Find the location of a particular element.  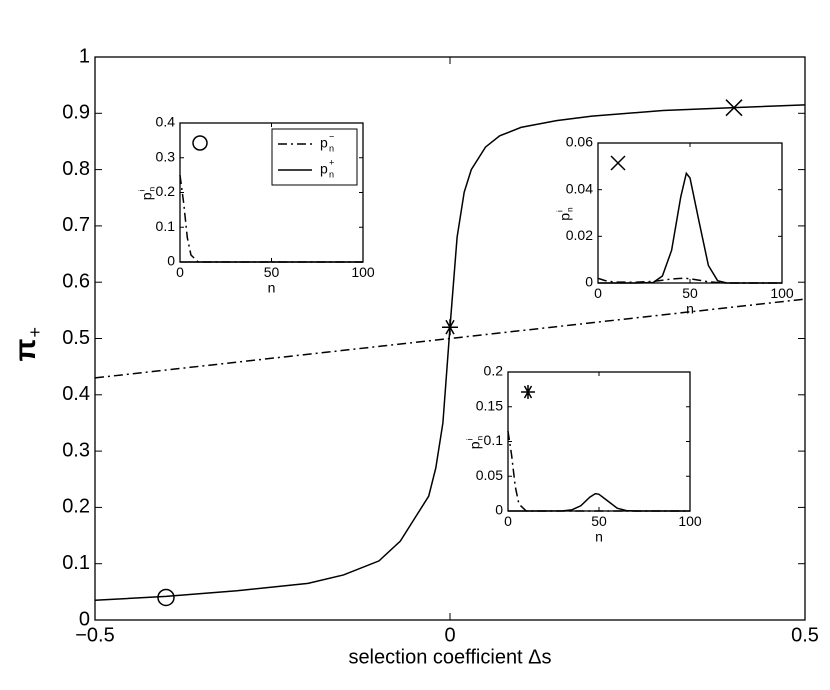

y-tick-label: 1 is located at coordinates (84, 56).